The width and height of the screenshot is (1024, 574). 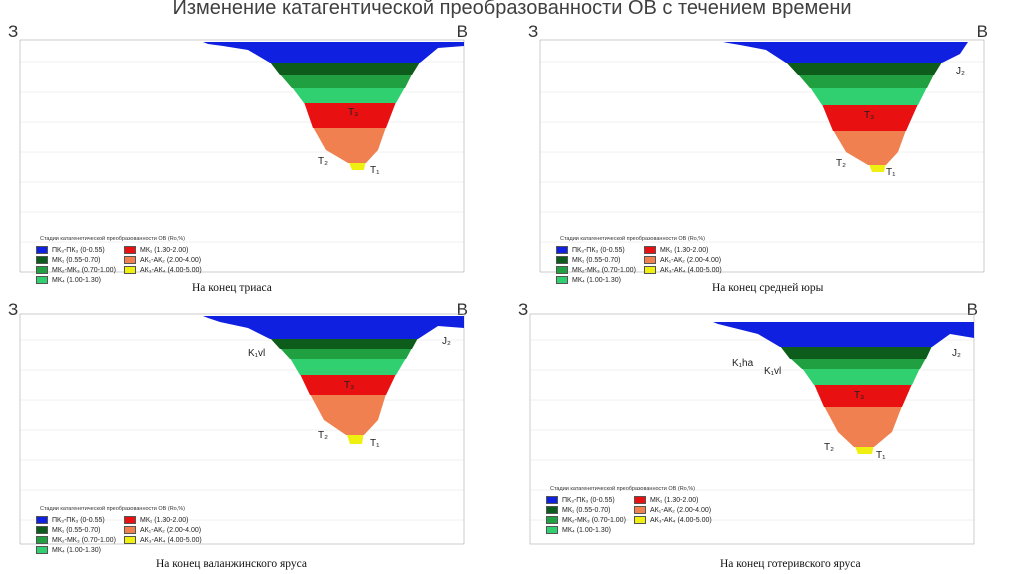 What do you see at coordinates (743, 363) in the screenshot?
I see `annotation-label: K₁ha` at bounding box center [743, 363].